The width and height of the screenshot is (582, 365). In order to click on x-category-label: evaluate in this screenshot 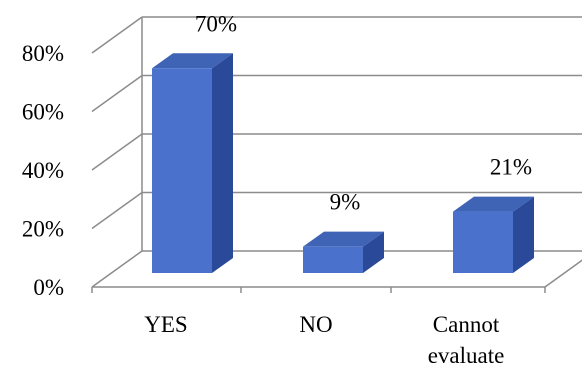, I will do `click(466, 354)`.